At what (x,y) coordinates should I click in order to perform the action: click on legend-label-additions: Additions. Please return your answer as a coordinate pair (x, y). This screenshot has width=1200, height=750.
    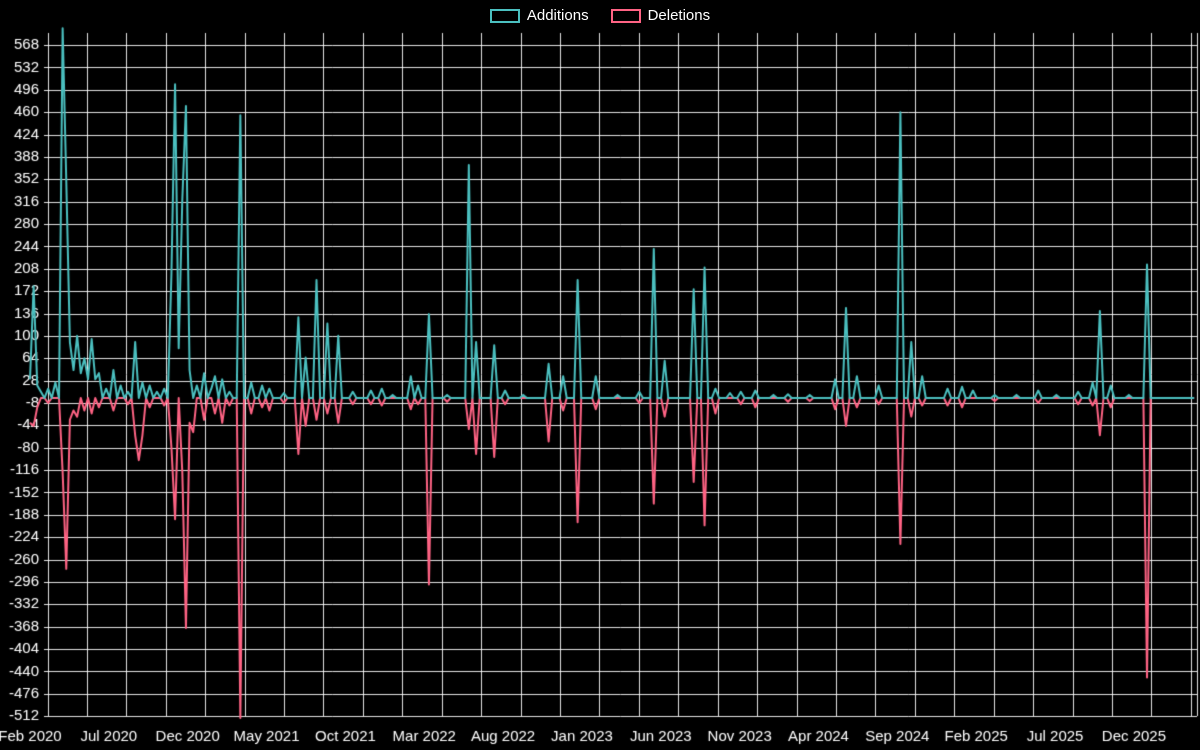
    Looking at the image, I should click on (557, 15).